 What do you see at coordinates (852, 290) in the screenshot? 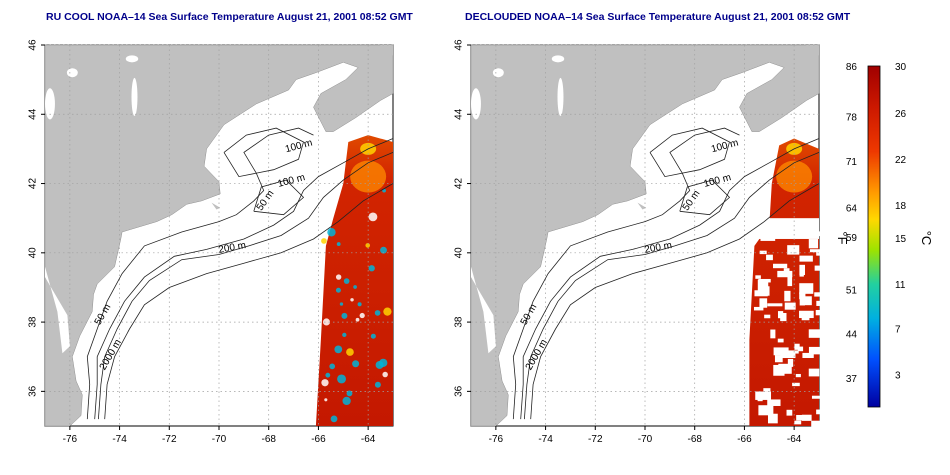
I see `fahrenheit-tick-label: 51` at bounding box center [852, 290].